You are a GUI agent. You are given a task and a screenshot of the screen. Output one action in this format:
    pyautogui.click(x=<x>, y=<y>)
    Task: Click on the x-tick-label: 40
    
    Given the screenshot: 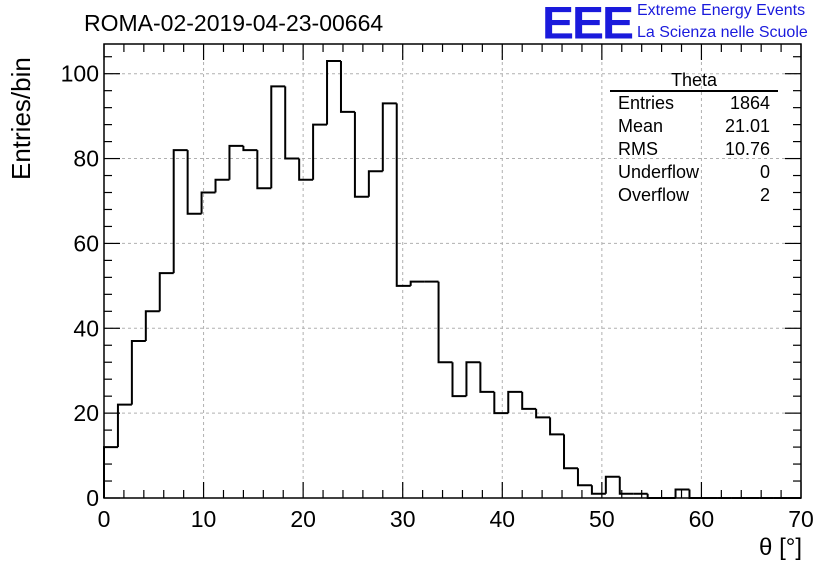 What is the action you would take?
    pyautogui.click(x=502, y=519)
    